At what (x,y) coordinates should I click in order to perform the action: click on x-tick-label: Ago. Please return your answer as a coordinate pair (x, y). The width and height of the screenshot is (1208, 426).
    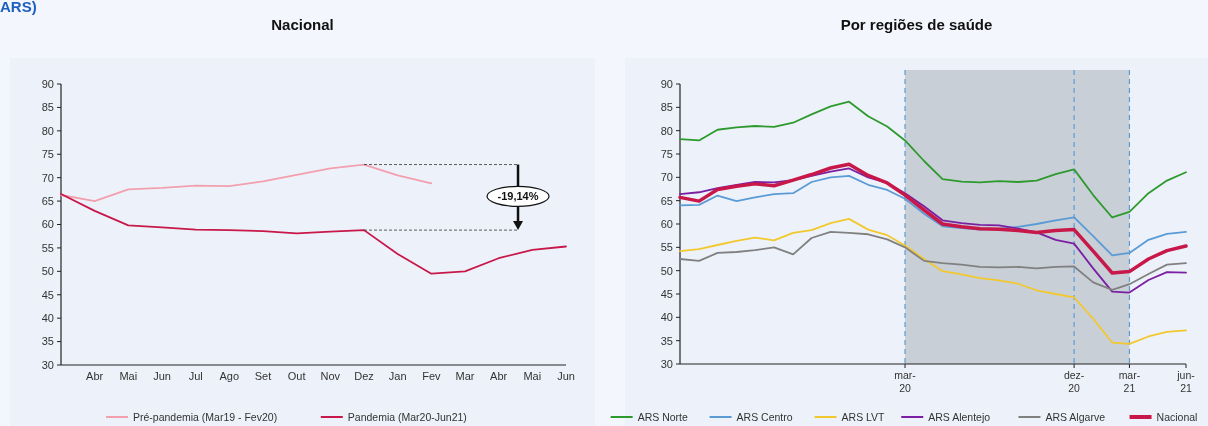
    Looking at the image, I should click on (229, 376).